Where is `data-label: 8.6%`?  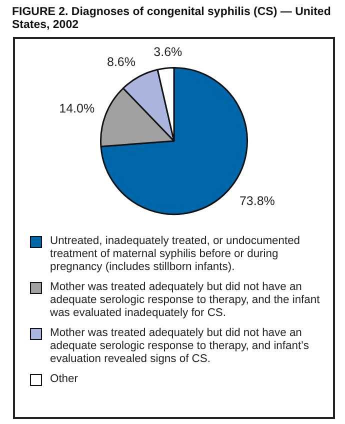
data-label: 8.6% is located at coordinates (121, 61).